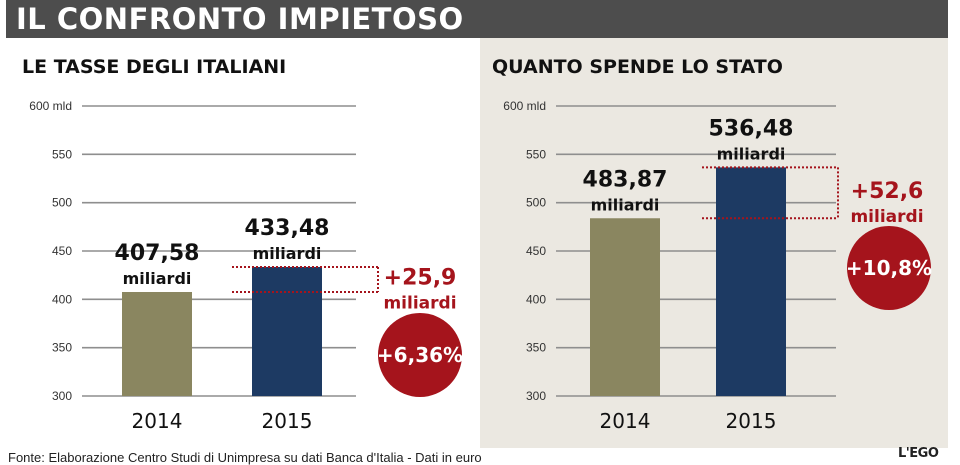 The width and height of the screenshot is (960, 465). I want to click on percent-badge-spesa, so click(889, 268).